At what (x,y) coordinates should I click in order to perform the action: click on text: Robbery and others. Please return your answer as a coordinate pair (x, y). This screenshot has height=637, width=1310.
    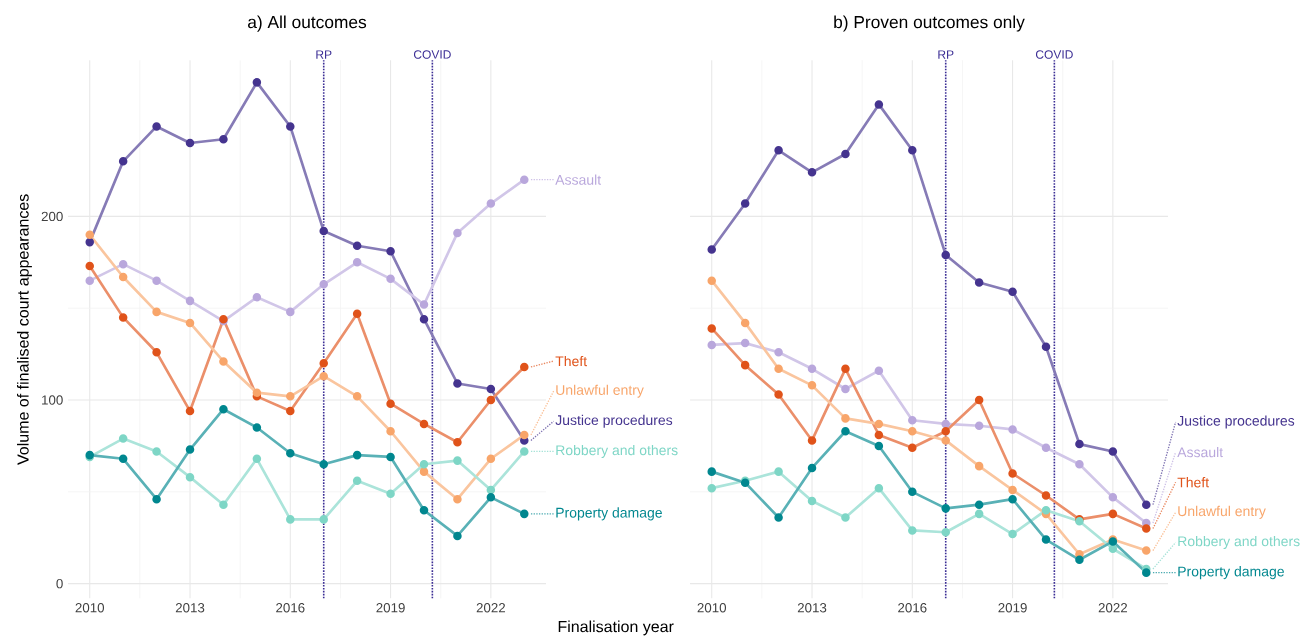
    Looking at the image, I should click on (1239, 542).